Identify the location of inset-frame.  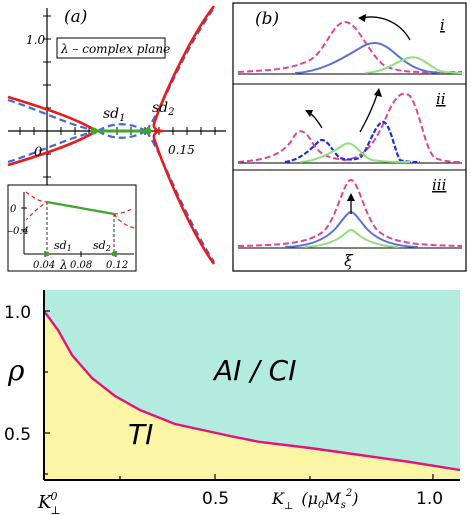
(72, 228).